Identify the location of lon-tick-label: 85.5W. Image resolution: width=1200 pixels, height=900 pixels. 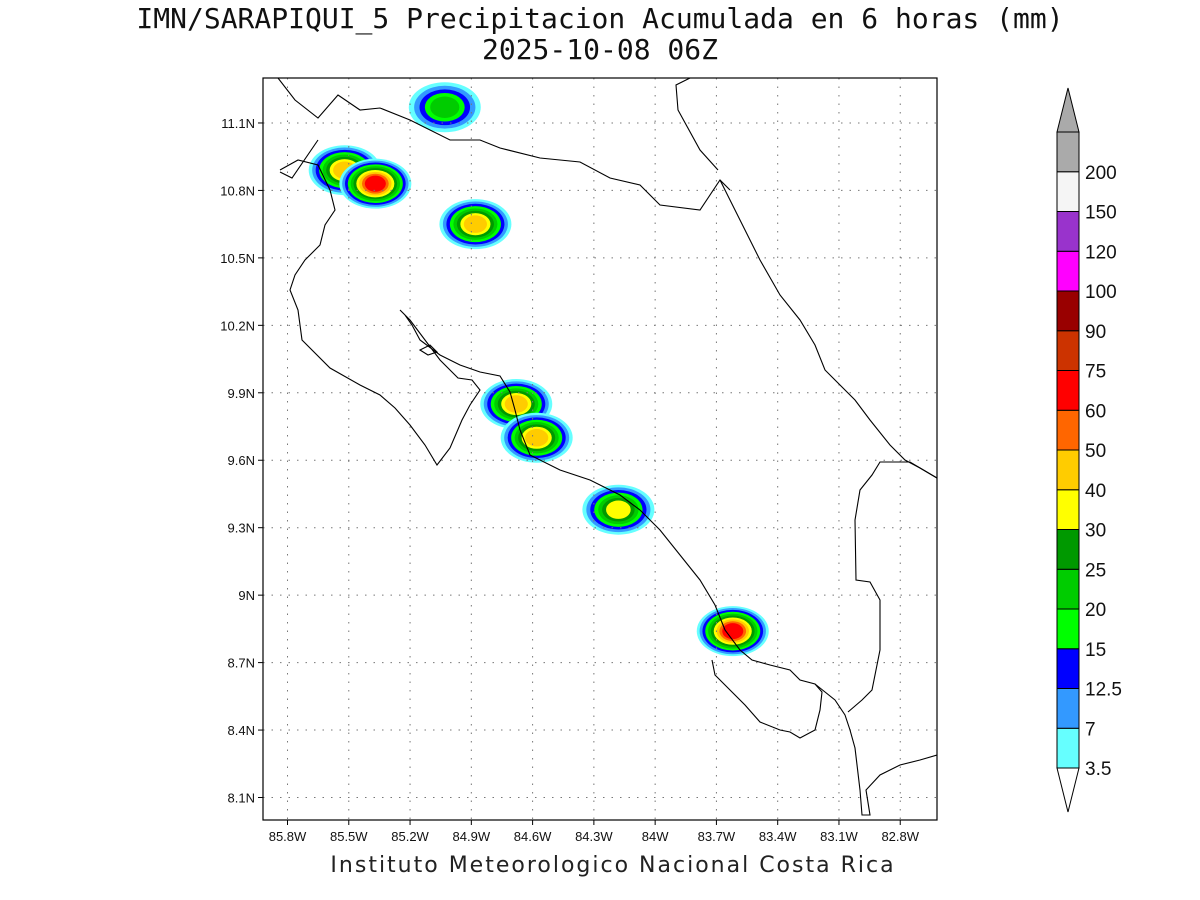
(349, 836).